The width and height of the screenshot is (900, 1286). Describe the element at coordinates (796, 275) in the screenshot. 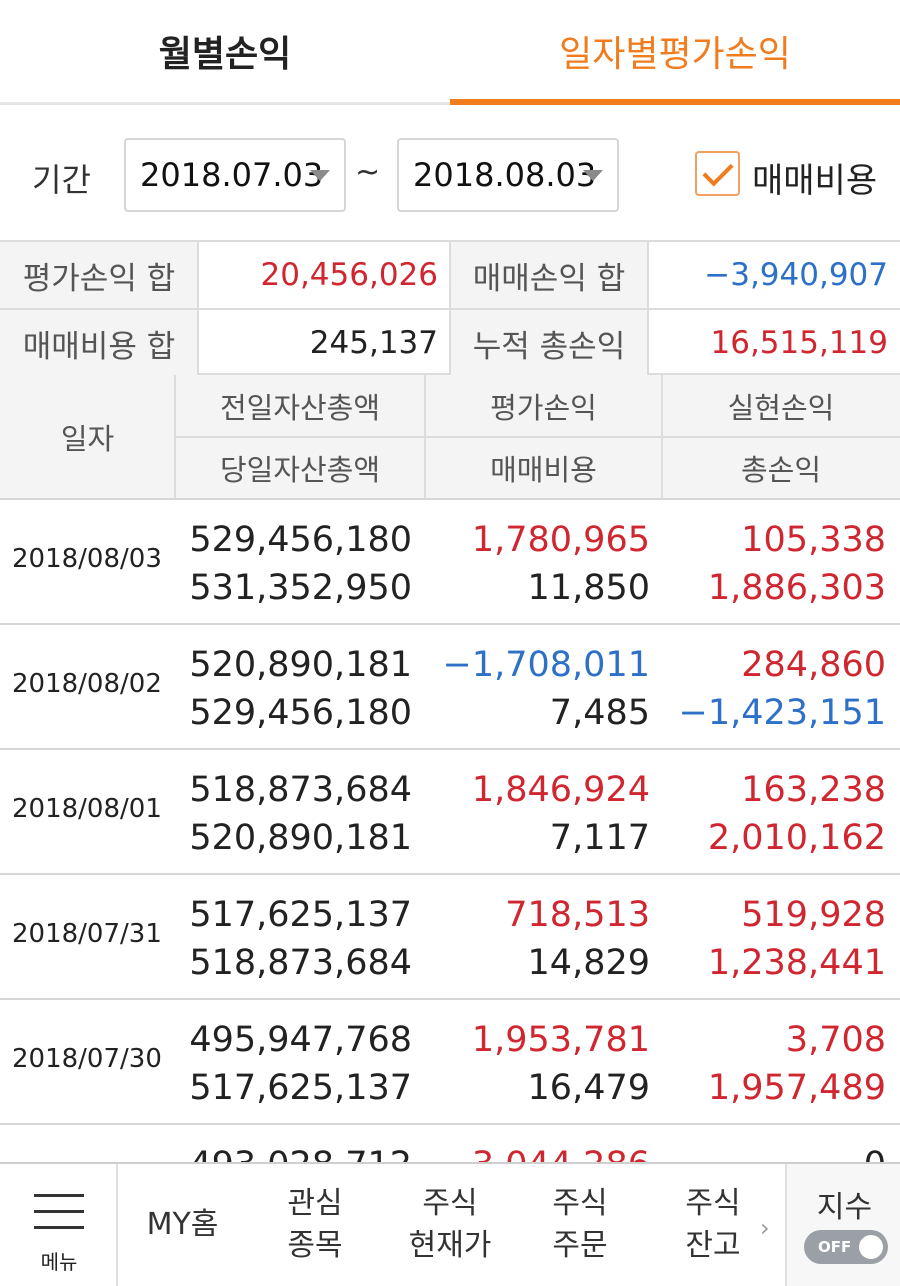

I see `trade-pl-sum-value: −3,940,907` at that location.